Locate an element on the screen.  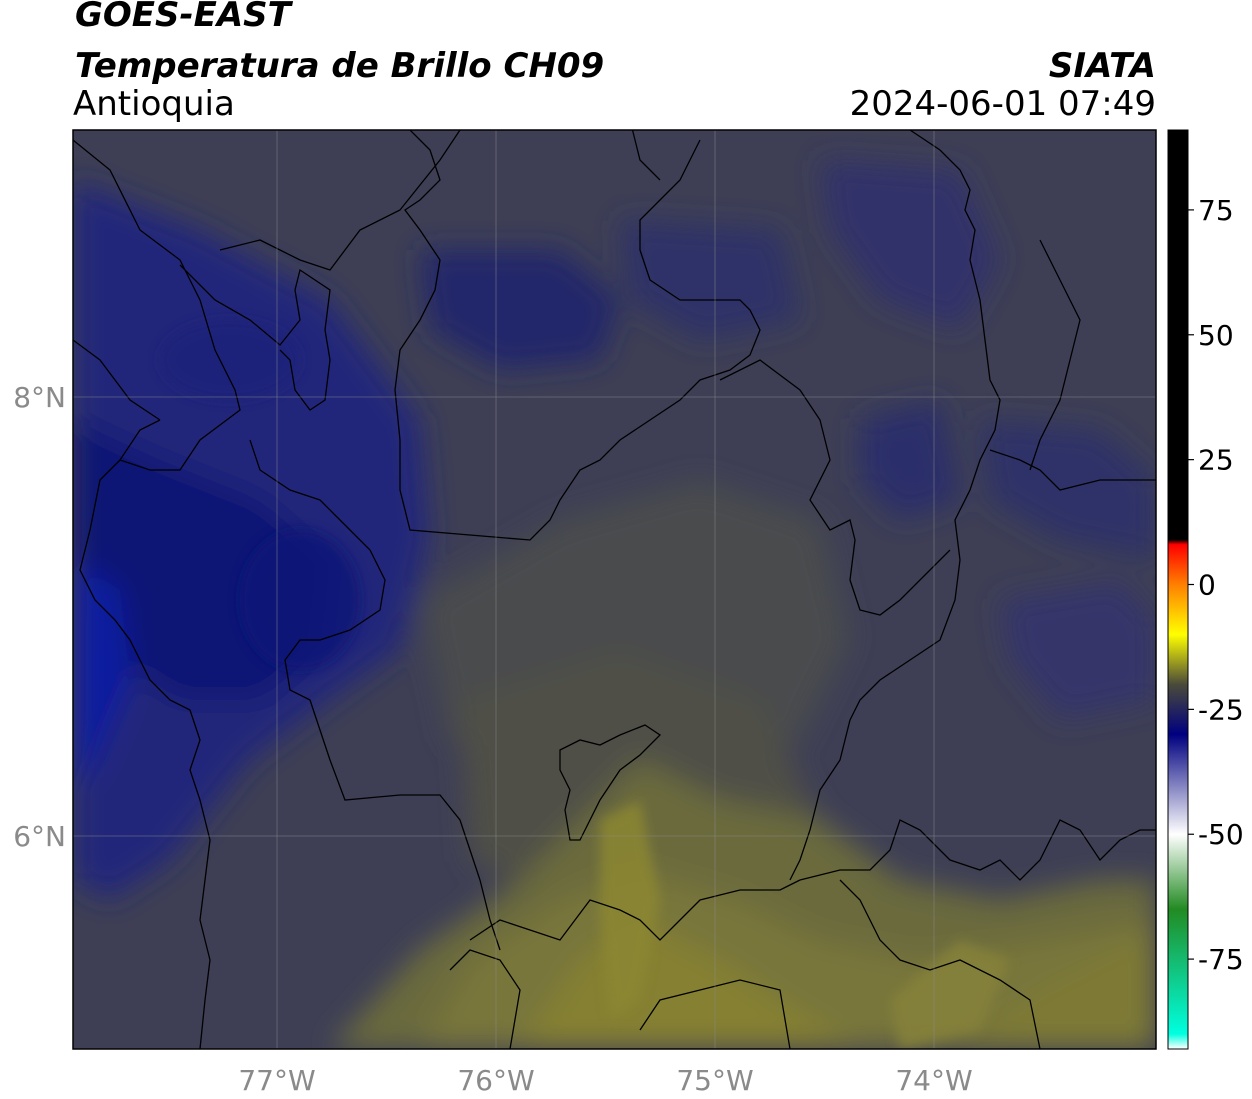
product-title: Temperatura de Brillo CH09 is located at coordinates (340, 66).